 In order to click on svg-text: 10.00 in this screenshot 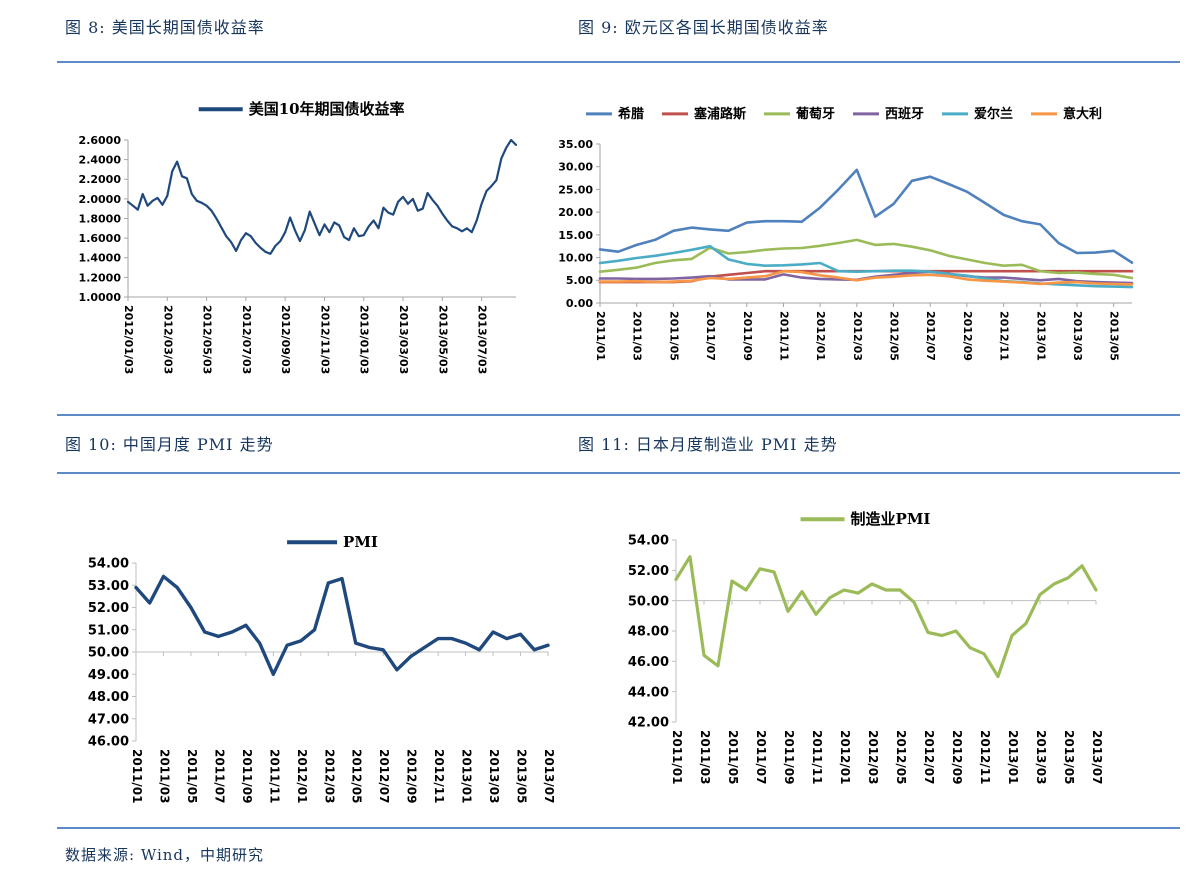, I will do `click(575, 258)`.